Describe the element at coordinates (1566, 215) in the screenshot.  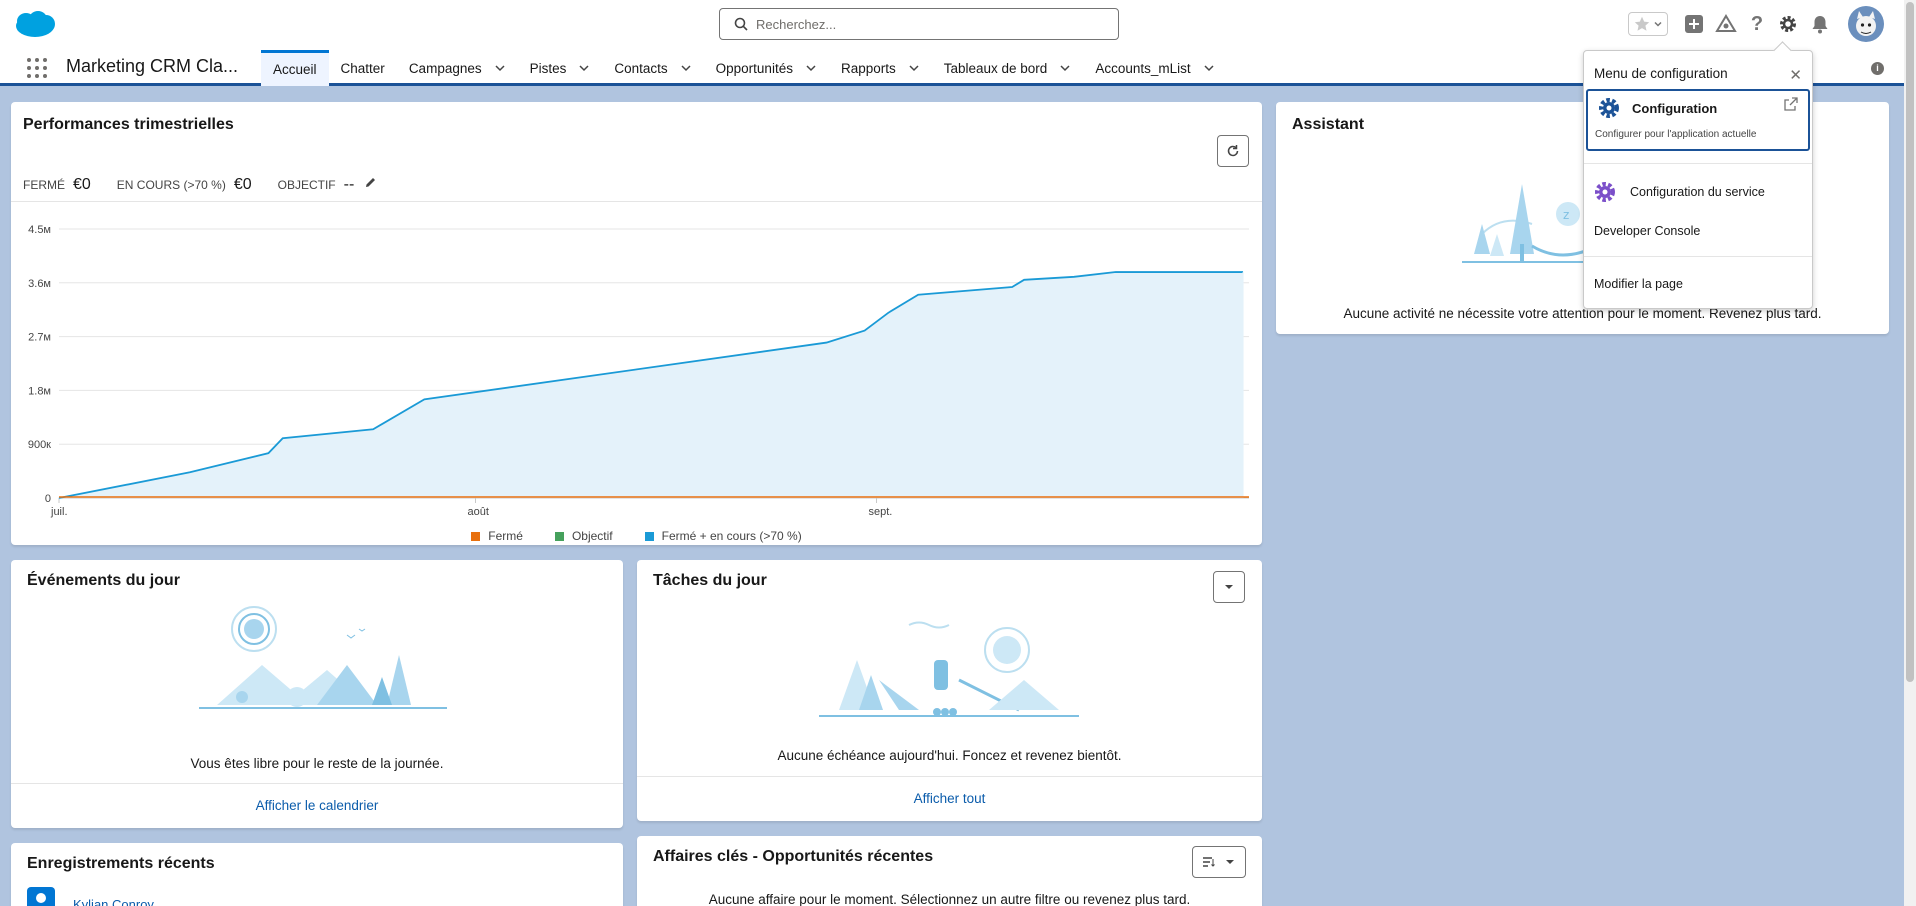
I see `svg-text: z` at that location.